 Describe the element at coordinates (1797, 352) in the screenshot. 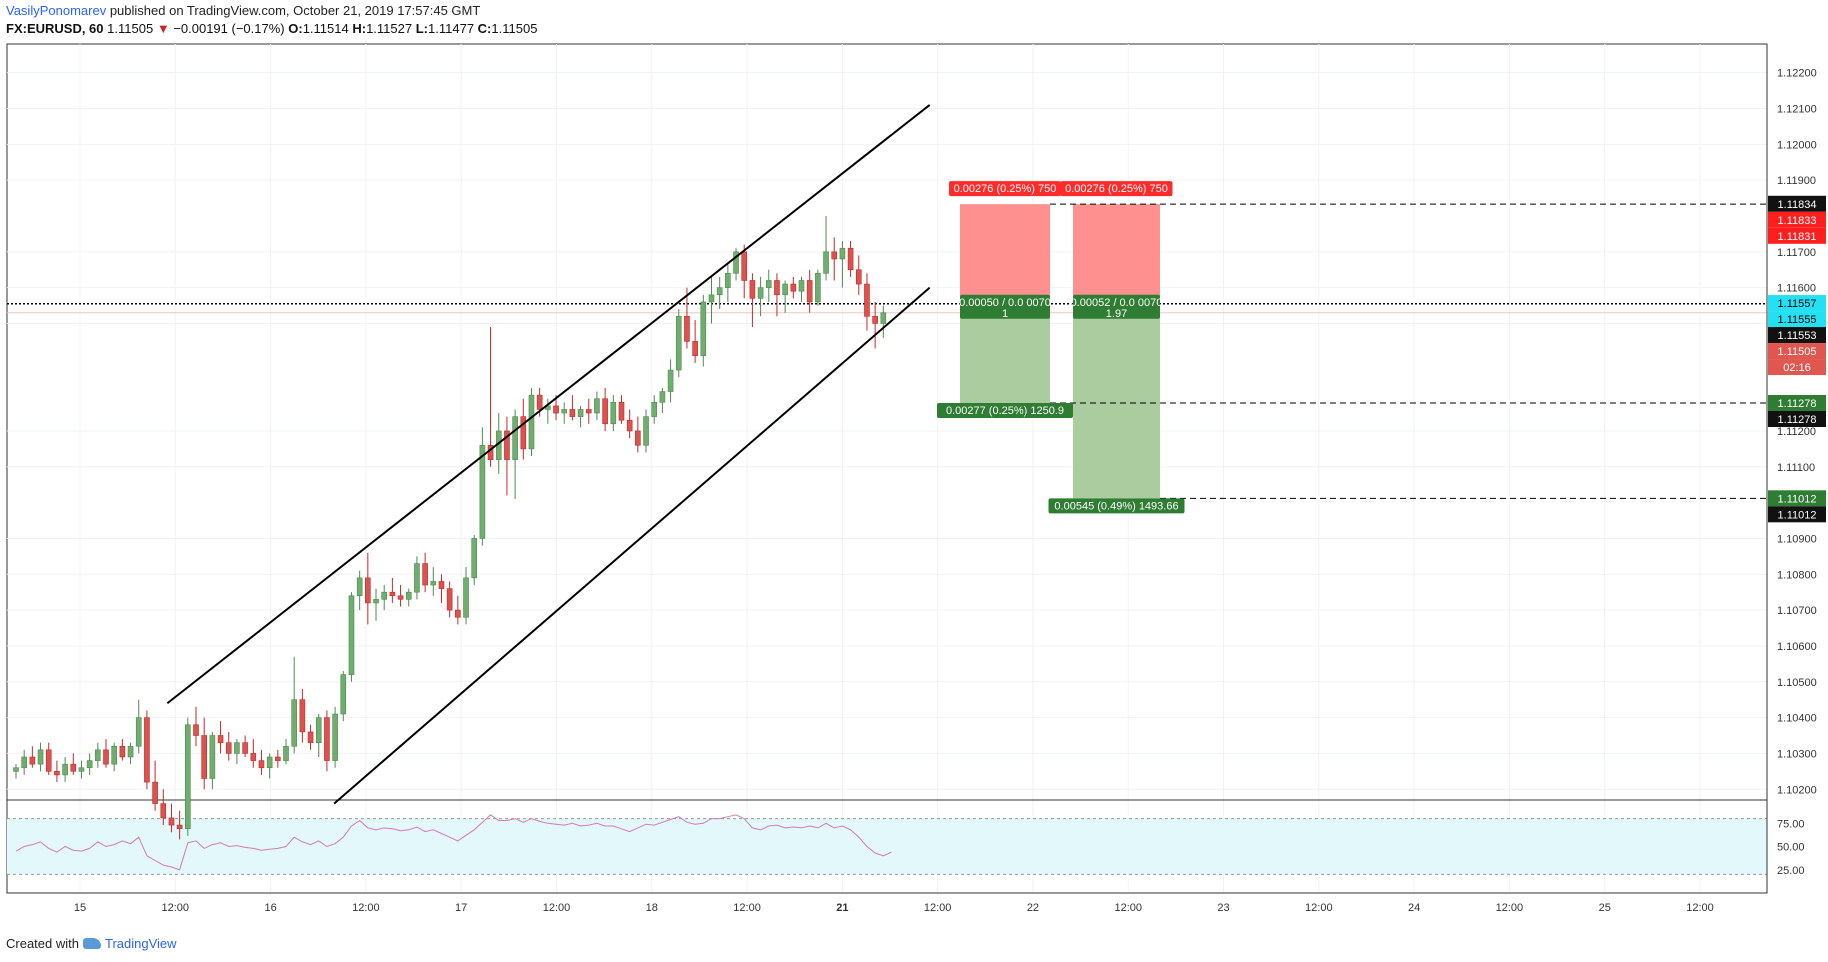

I see `price-tag-label: 1.11505` at that location.